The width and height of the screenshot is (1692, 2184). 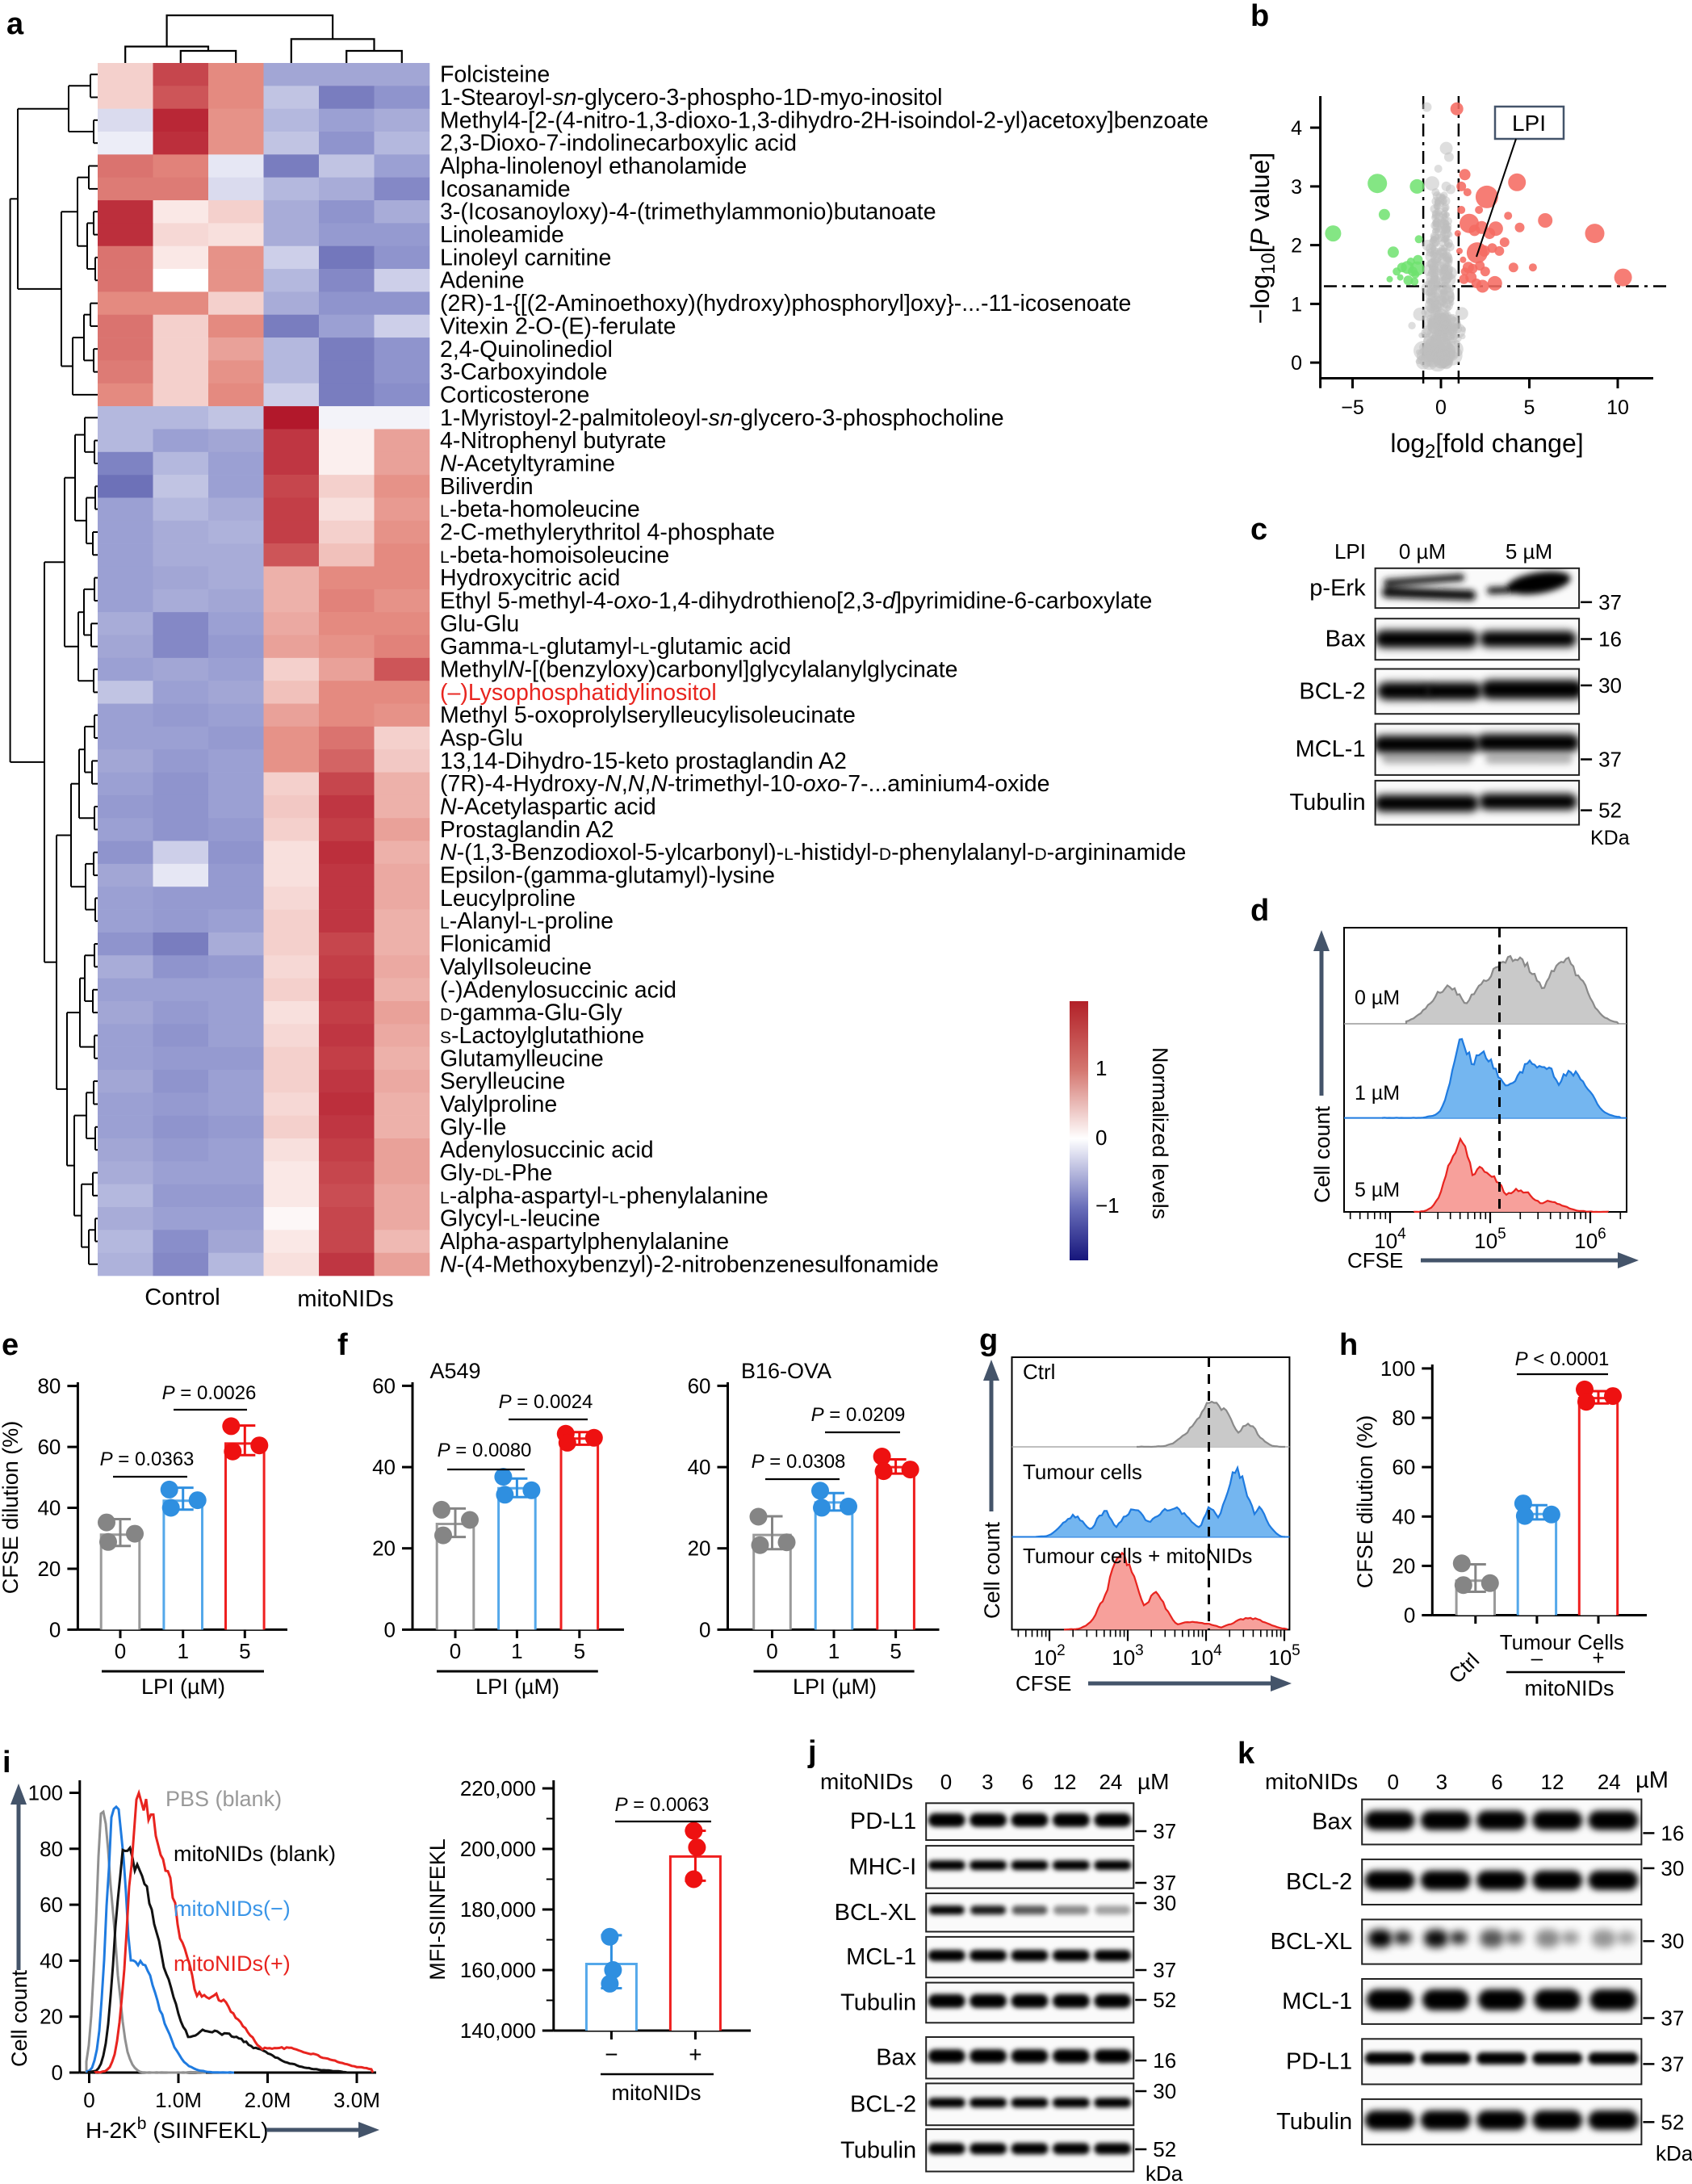 What do you see at coordinates (514, 395) in the screenshot?
I see `svg-text: Corticosterone` at bounding box center [514, 395].